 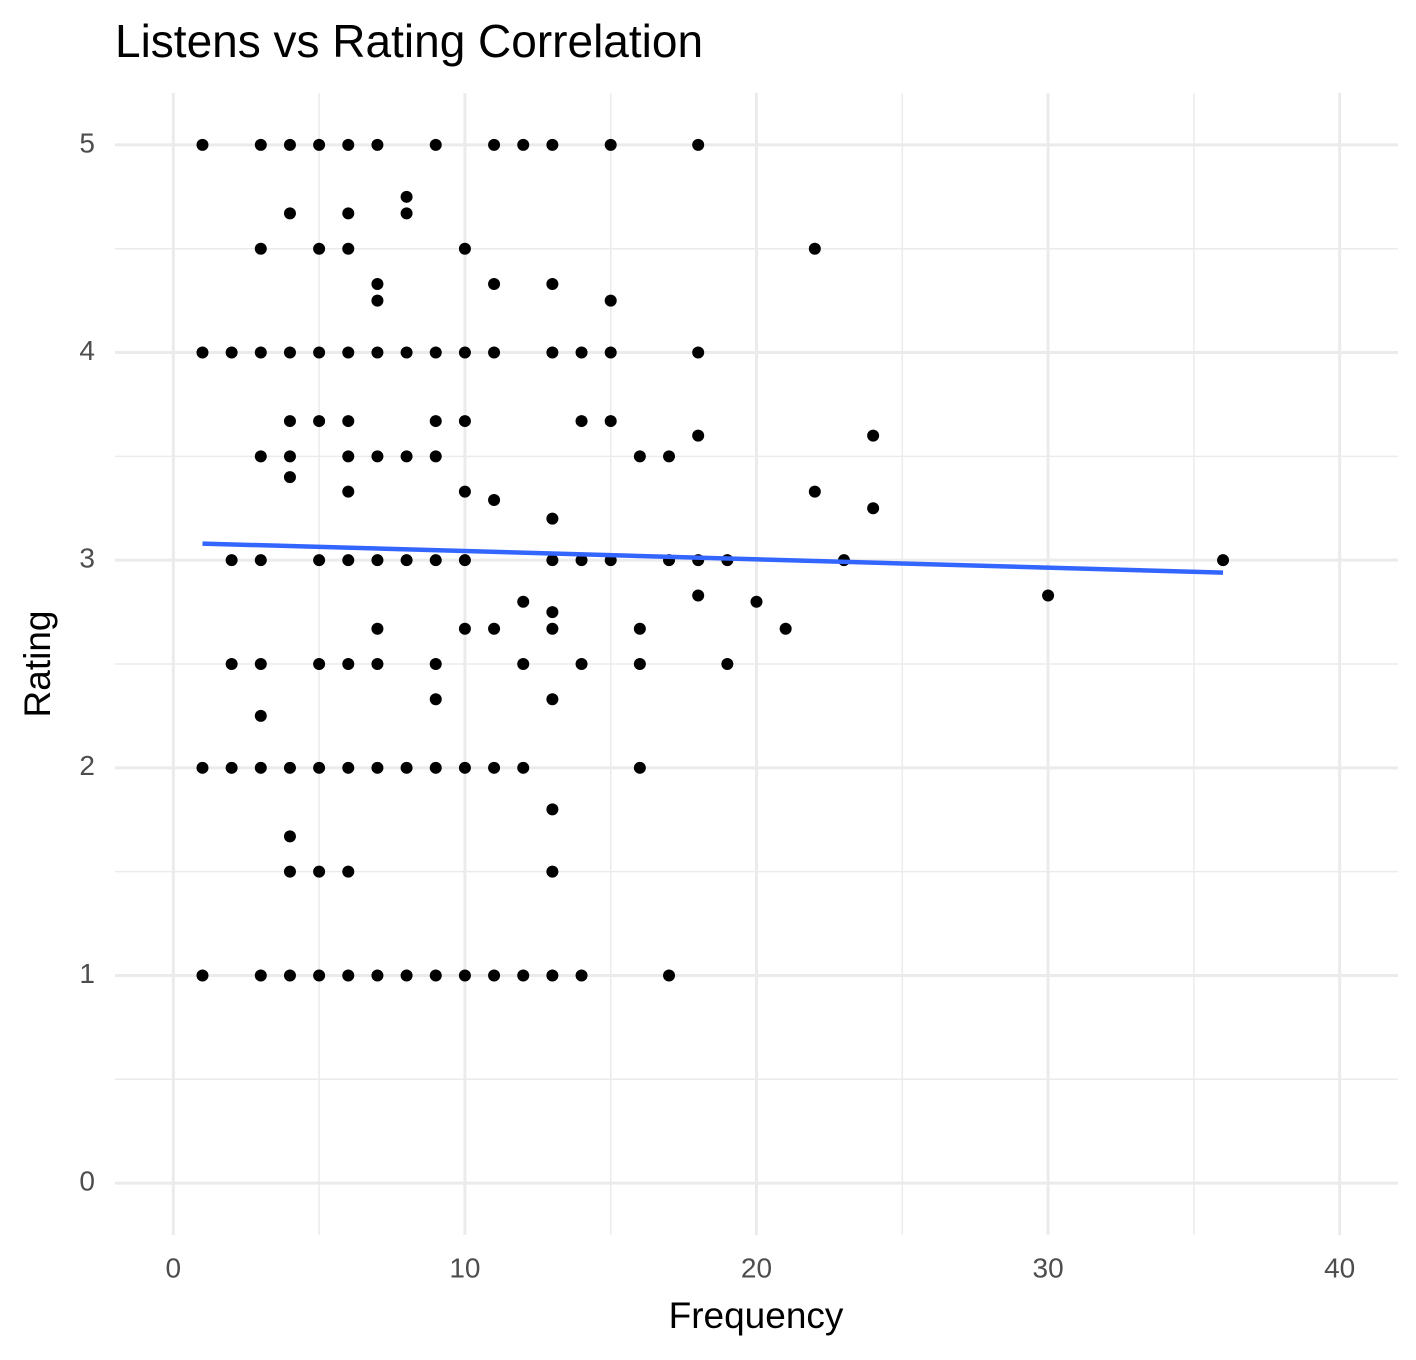 I want to click on y-tick-label: 3, so click(x=87, y=558).